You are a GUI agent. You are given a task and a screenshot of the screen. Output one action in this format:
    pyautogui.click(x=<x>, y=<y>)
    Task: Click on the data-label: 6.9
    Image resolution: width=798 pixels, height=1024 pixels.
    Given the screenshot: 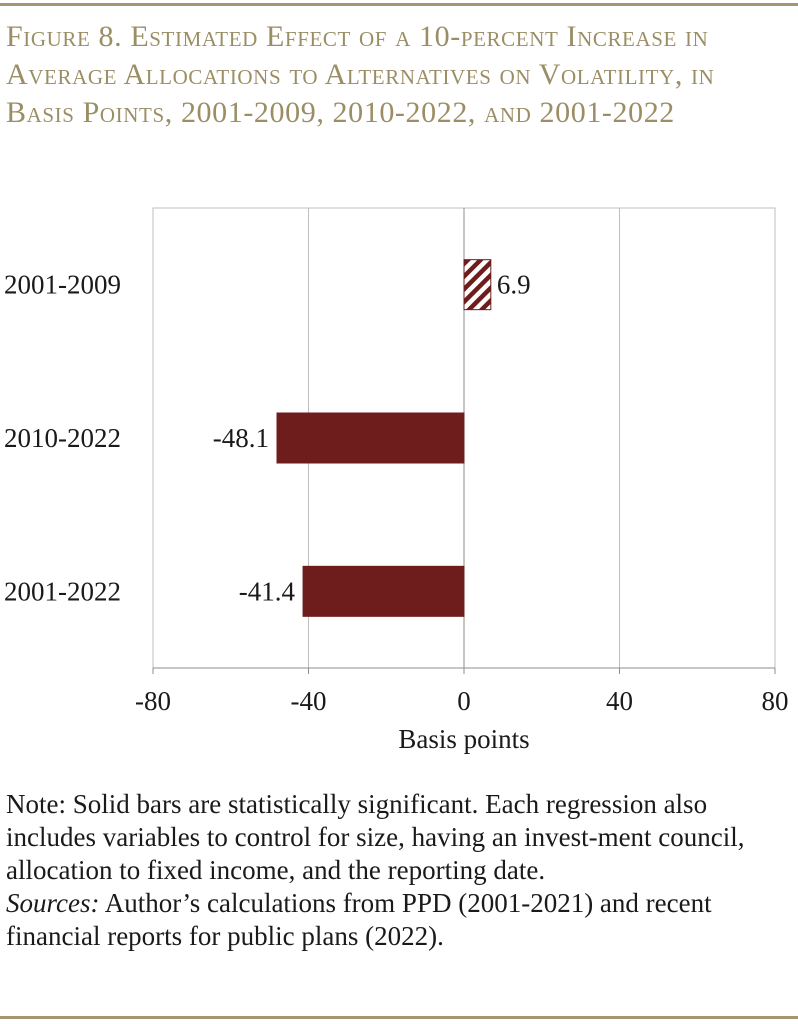 What is the action you would take?
    pyautogui.click(x=514, y=285)
    